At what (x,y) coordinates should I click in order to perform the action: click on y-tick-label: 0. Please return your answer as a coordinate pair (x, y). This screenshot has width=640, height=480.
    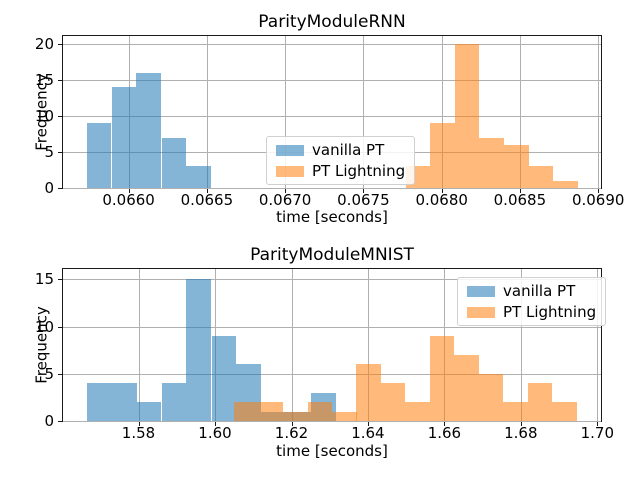
    Looking at the image, I should click on (49, 421).